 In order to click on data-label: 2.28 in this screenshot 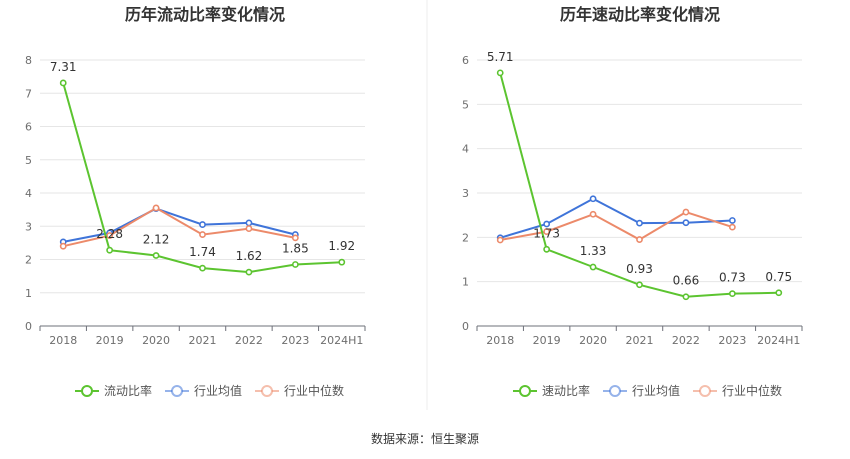, I will do `click(109, 234)`.